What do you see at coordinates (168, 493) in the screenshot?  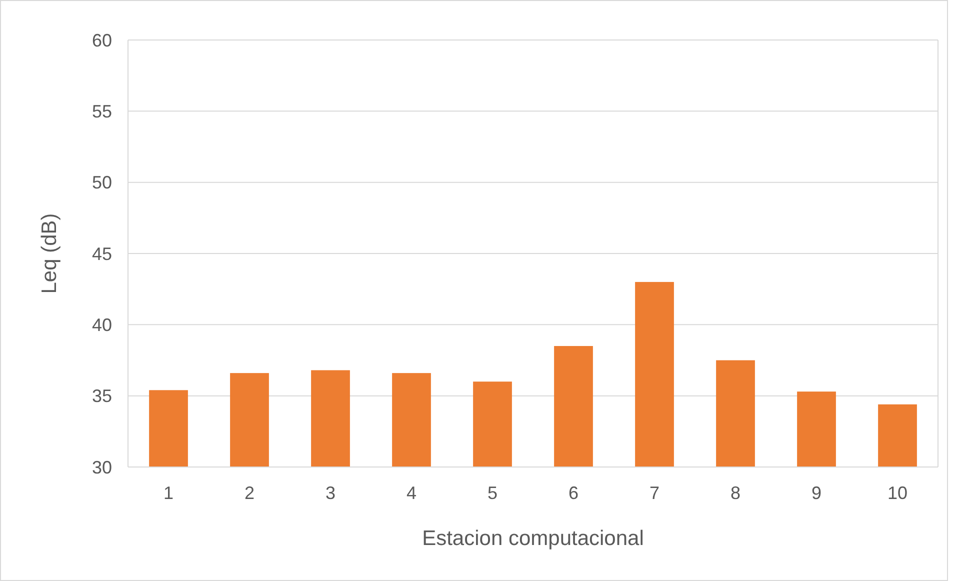 I see `x-tick-label: 1` at bounding box center [168, 493].